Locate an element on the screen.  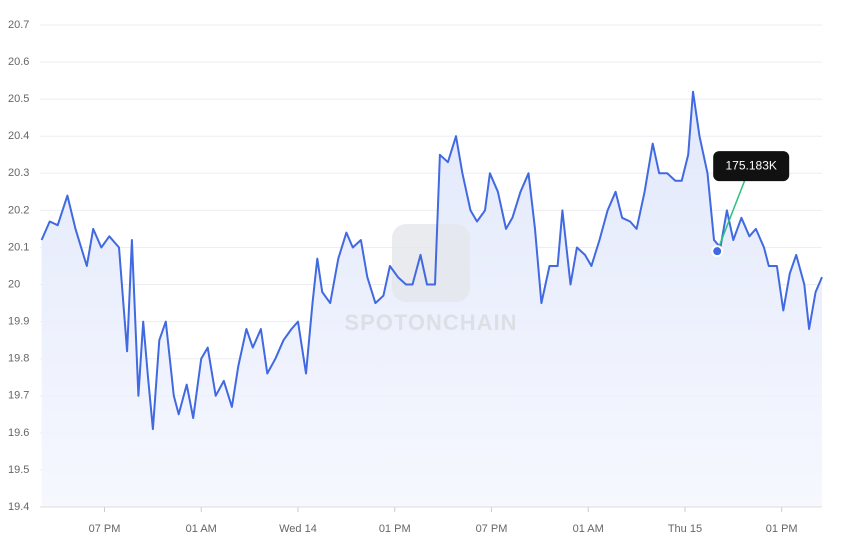
y-tick-label: 20.7 is located at coordinates (18, 25).